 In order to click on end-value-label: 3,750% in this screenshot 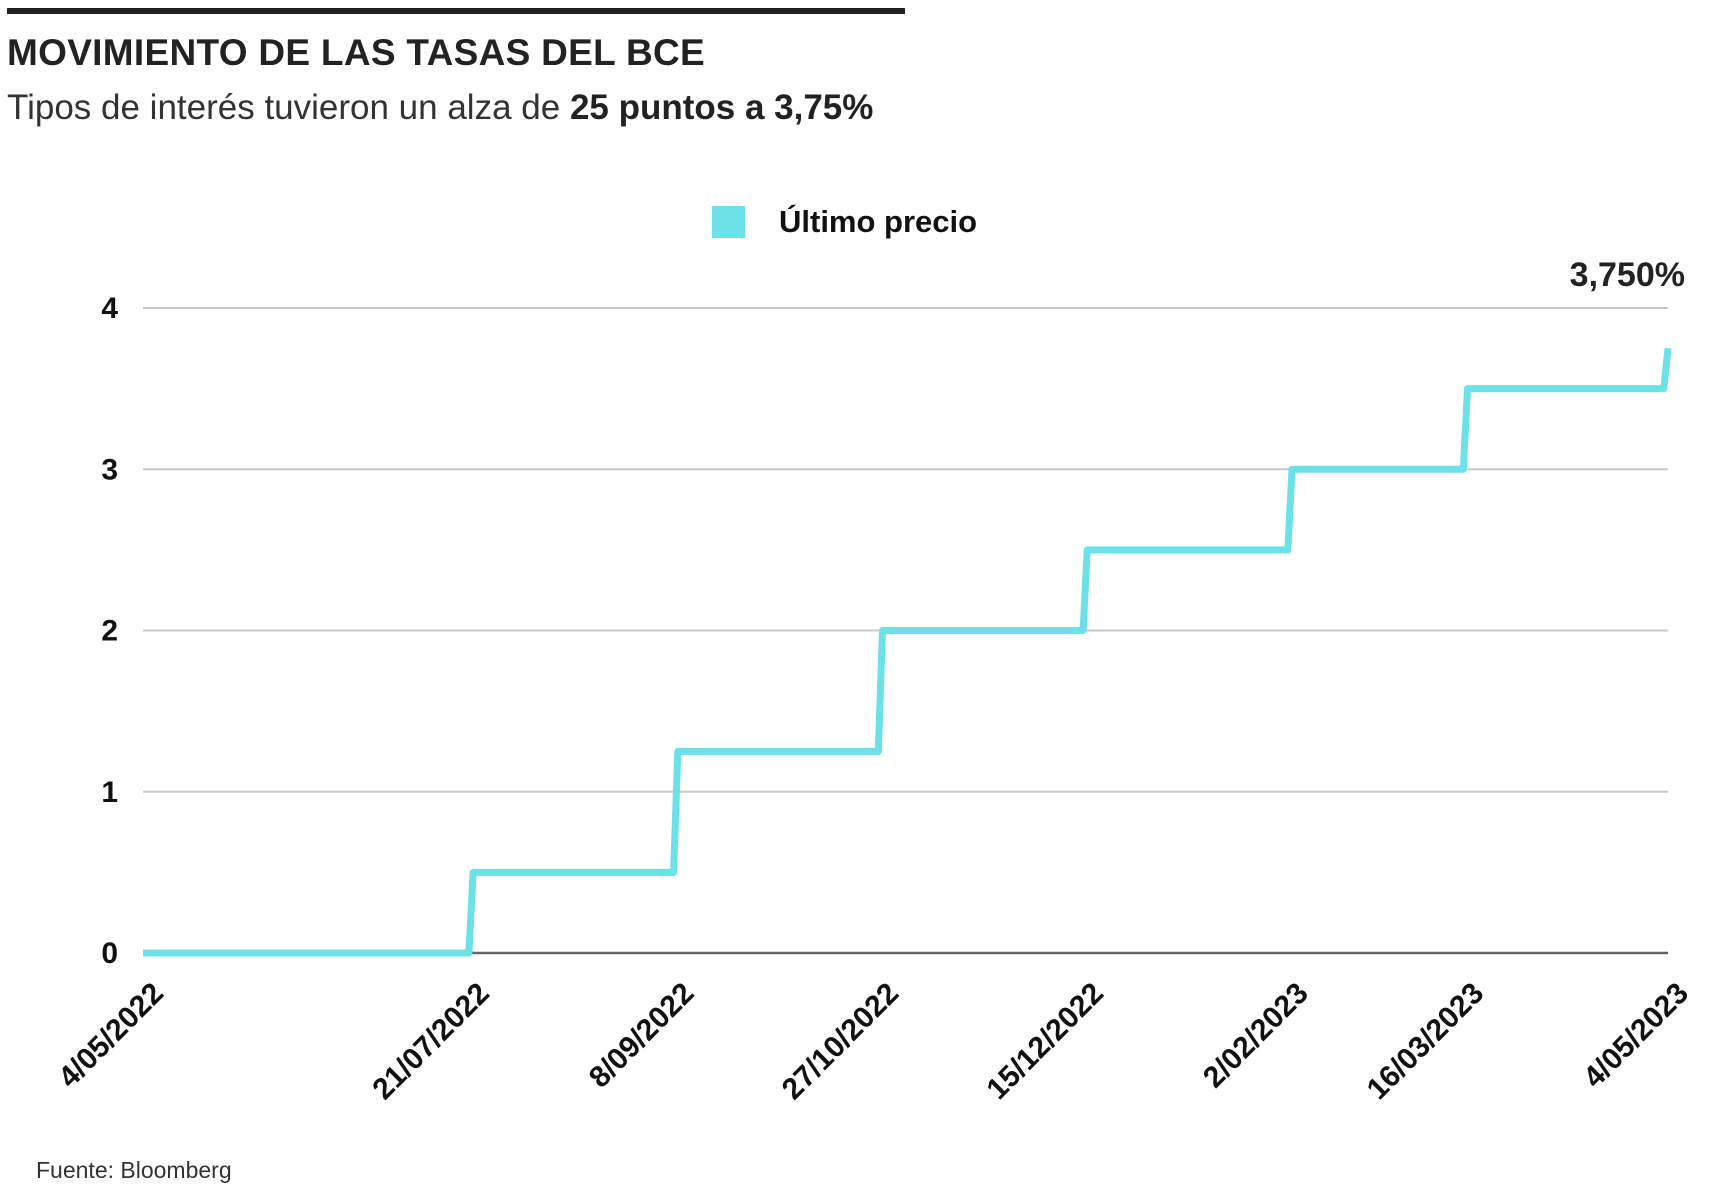, I will do `click(1627, 275)`.